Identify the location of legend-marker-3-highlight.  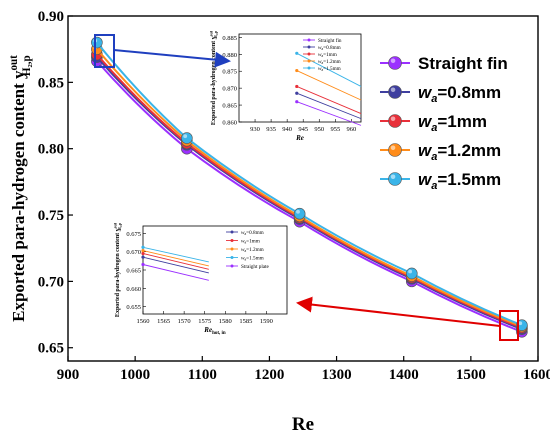
(393, 148).